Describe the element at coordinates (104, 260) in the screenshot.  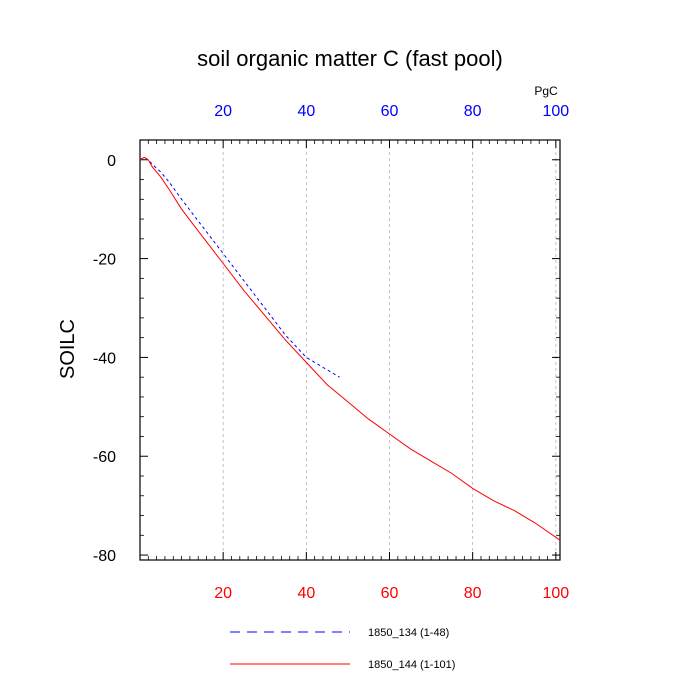
I see `y-tick-label: -20` at that location.